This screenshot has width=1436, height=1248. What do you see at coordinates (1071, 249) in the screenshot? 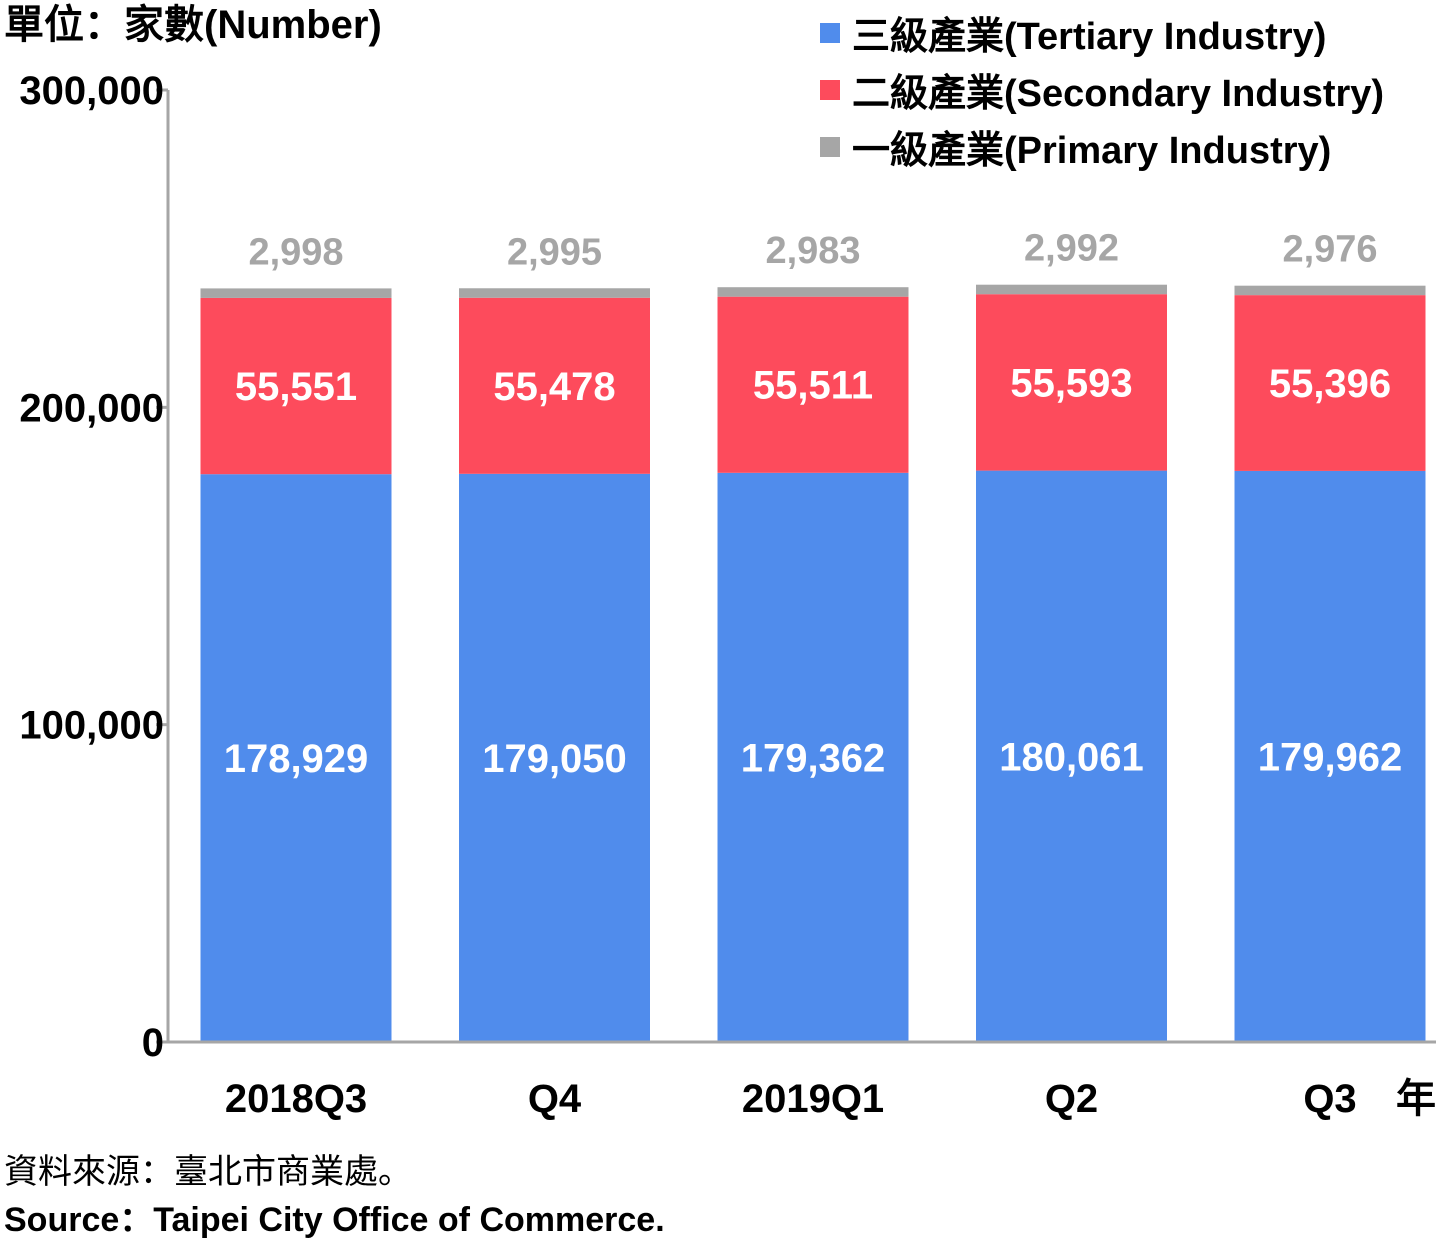
I see `data-label-primary-4: 2,992` at bounding box center [1071, 249].